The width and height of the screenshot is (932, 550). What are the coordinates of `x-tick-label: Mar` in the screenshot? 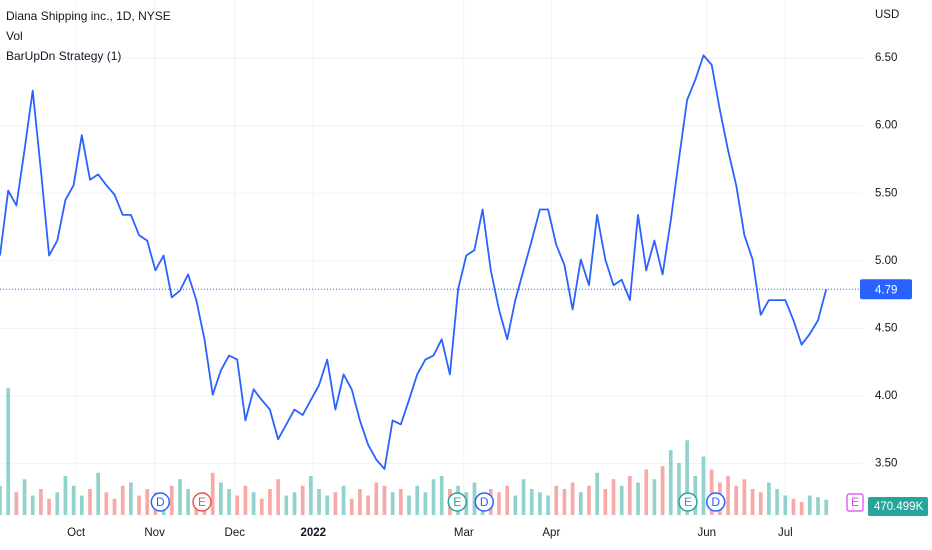 It's located at (464, 533).